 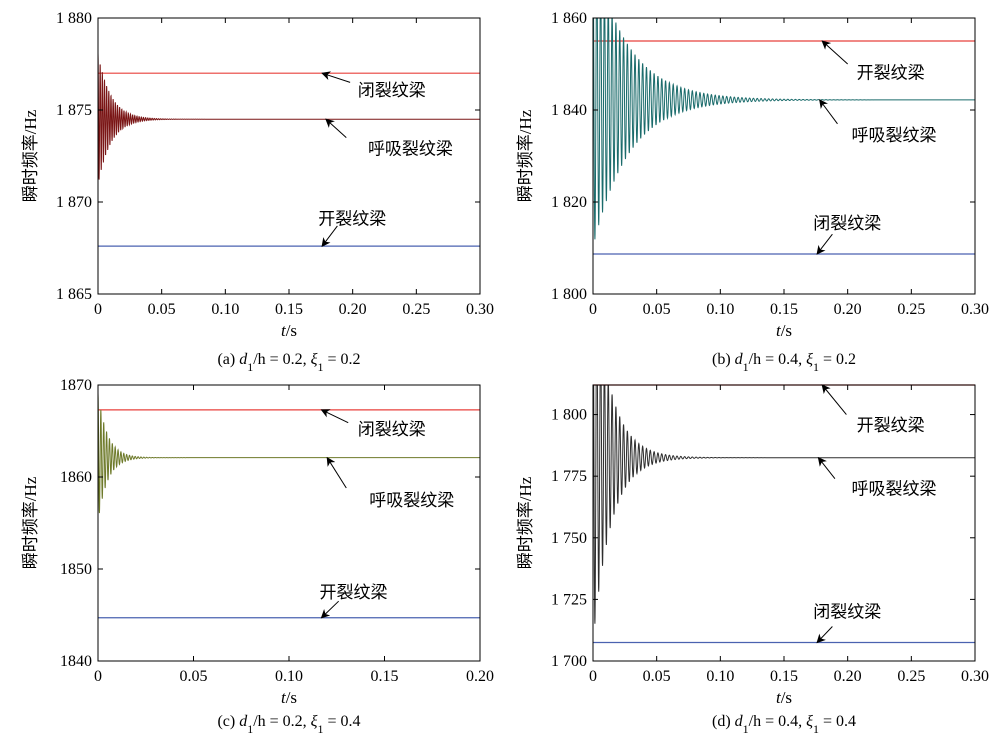 I want to click on panel-c-series-2-line, so click(x=289, y=453).